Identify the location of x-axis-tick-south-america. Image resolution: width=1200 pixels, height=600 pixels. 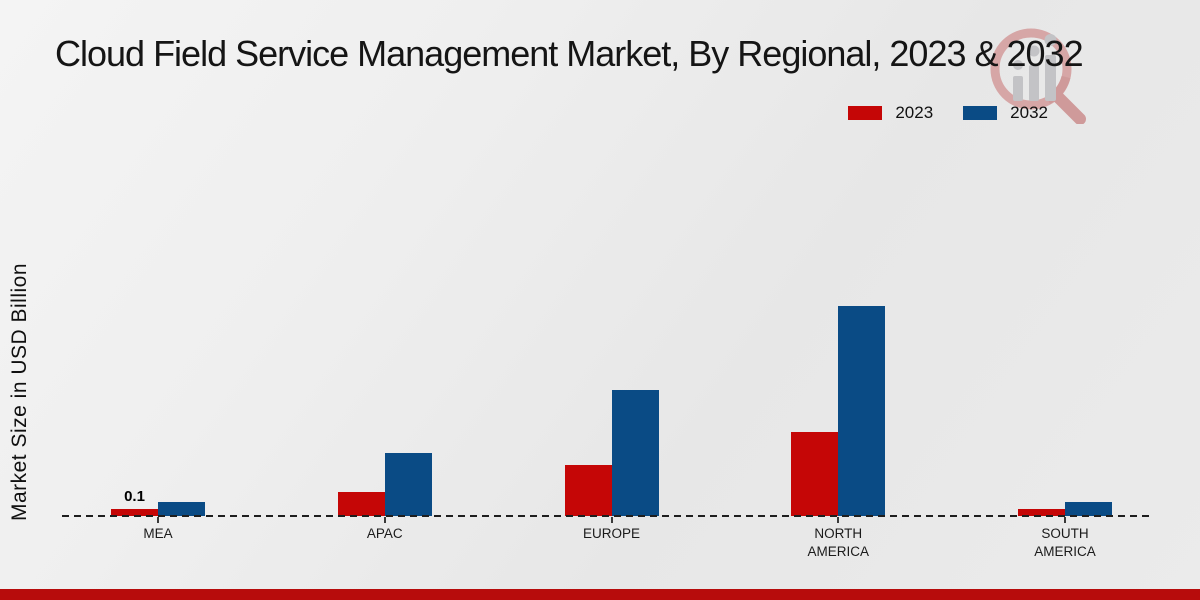
(1065, 520).